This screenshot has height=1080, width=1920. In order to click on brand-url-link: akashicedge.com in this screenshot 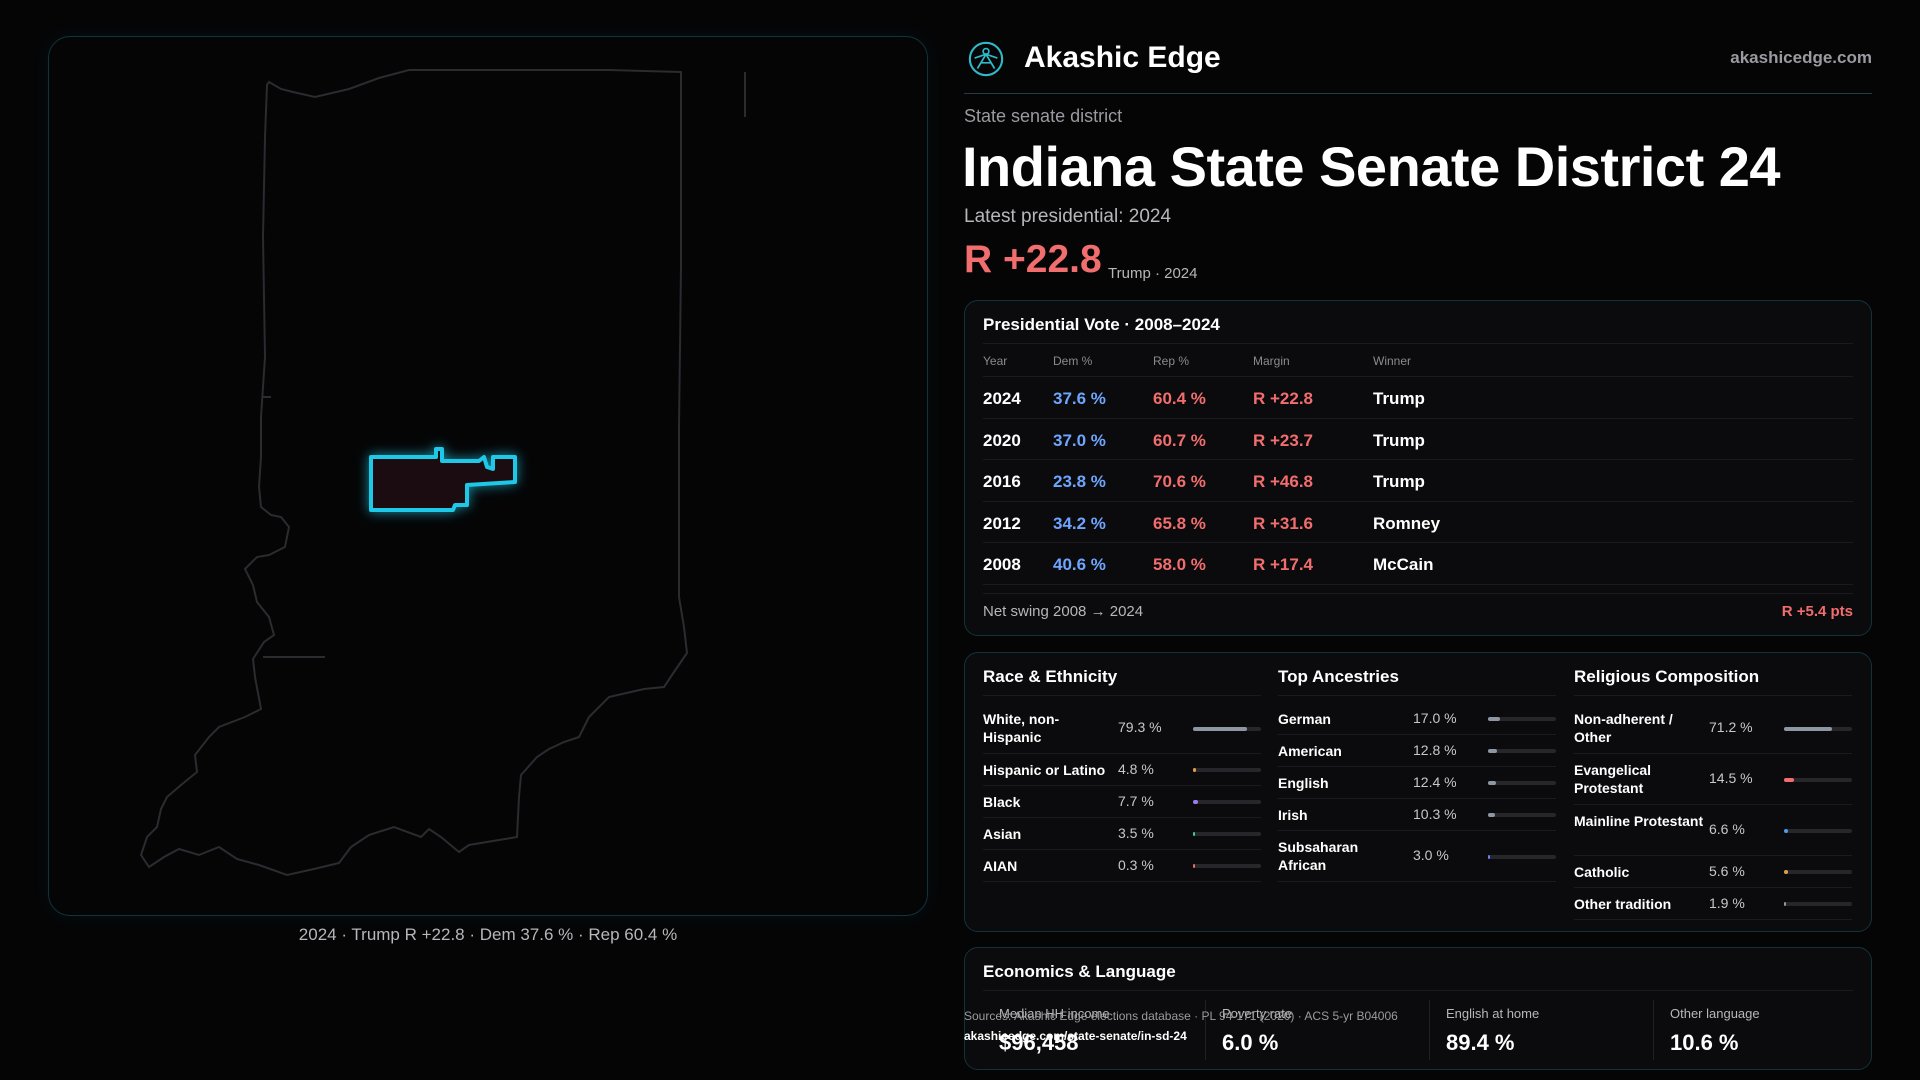, I will do `click(1801, 57)`.